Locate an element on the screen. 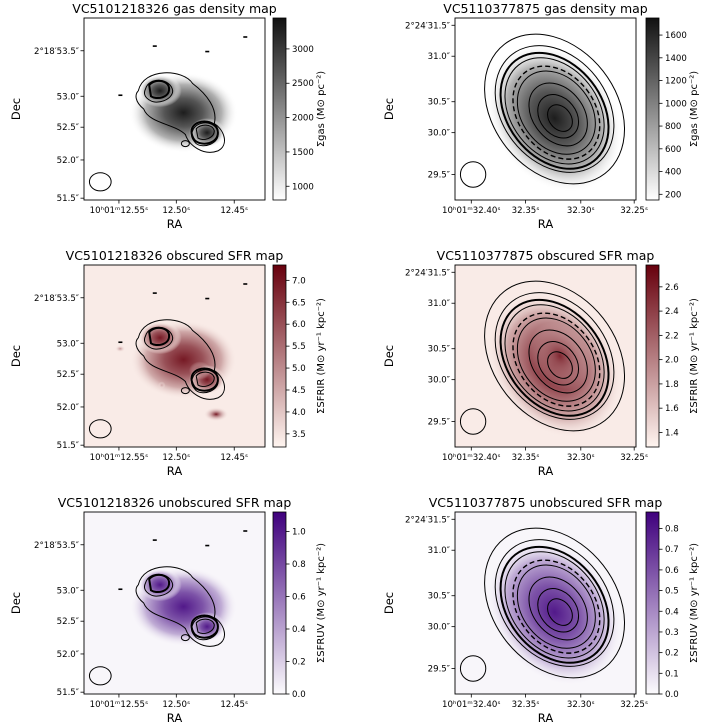  colorbar-tick-label: 2.2 is located at coordinates (672, 336).